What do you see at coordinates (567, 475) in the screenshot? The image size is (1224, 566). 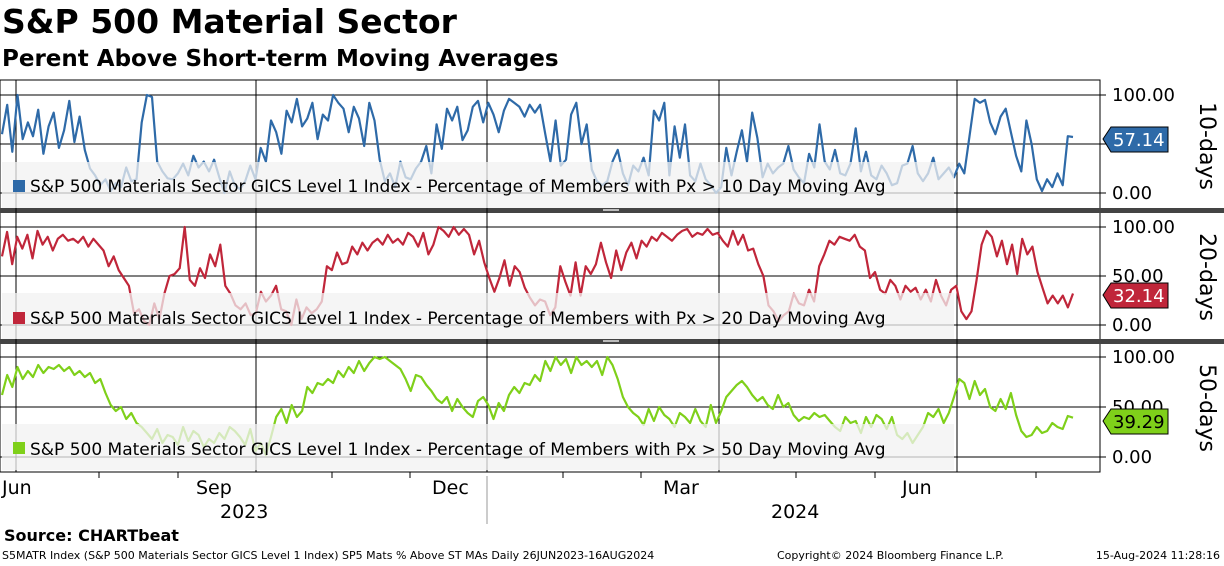 I see `x-tick-marks` at bounding box center [567, 475].